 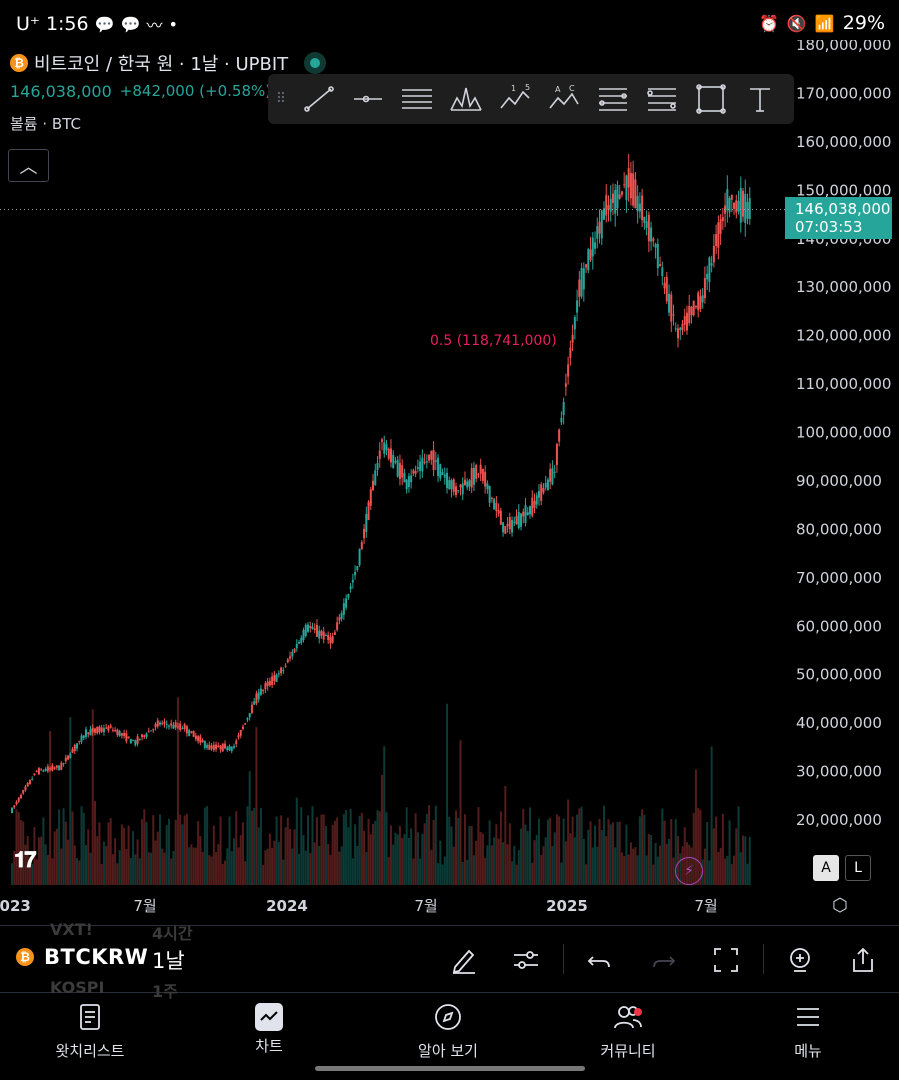 I want to click on tradingview-logo-icon: 𝟏𝟕, so click(x=25, y=860).